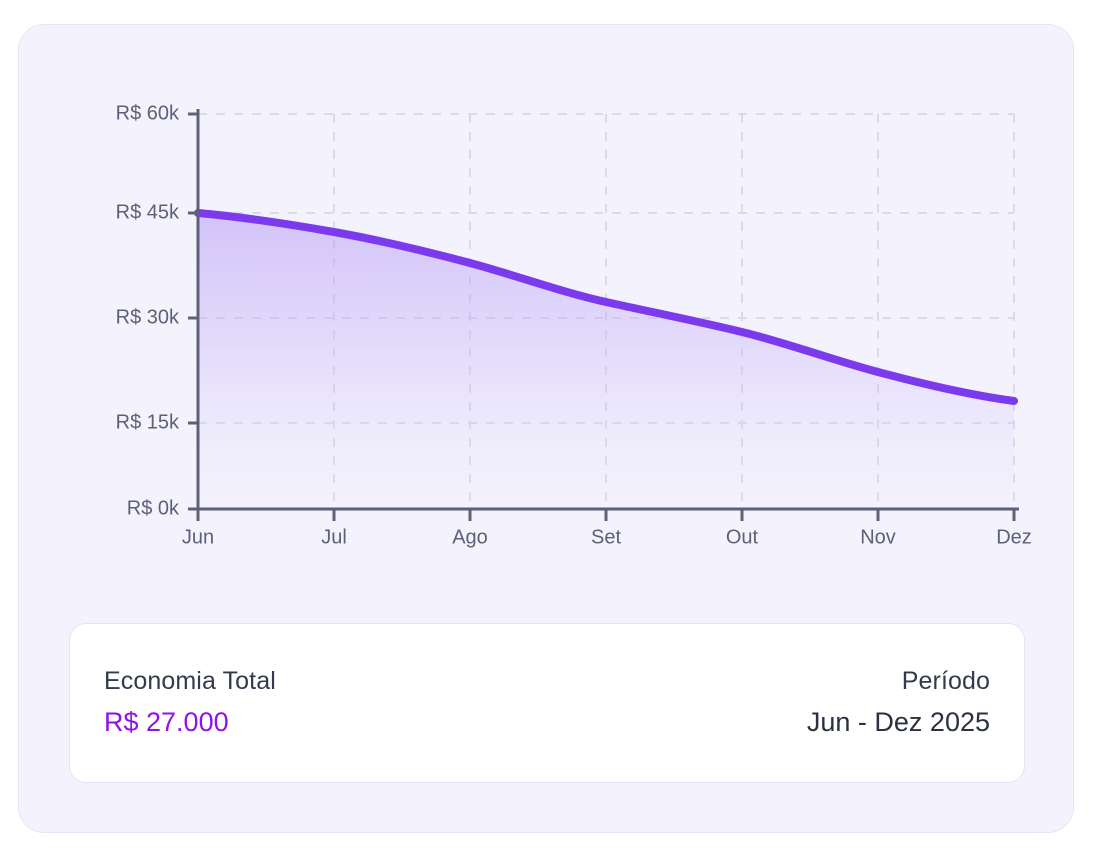 This screenshot has width=1100, height=856. I want to click on summary-period-group: Período Jun - Dez 2025, so click(898, 702).